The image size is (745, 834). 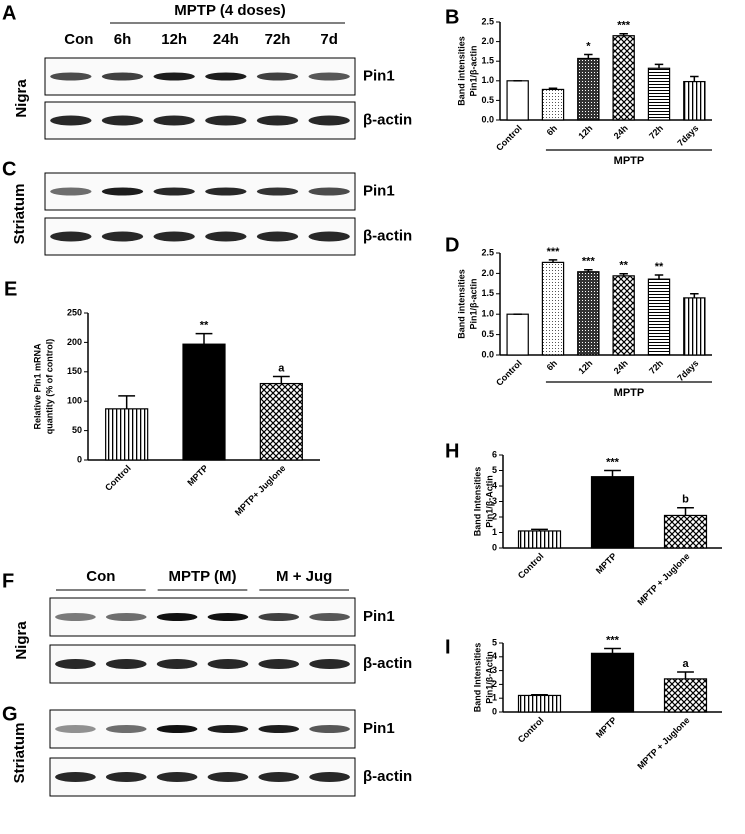 What do you see at coordinates (494, 532) in the screenshot?
I see `y-tick-label: 1` at bounding box center [494, 532].